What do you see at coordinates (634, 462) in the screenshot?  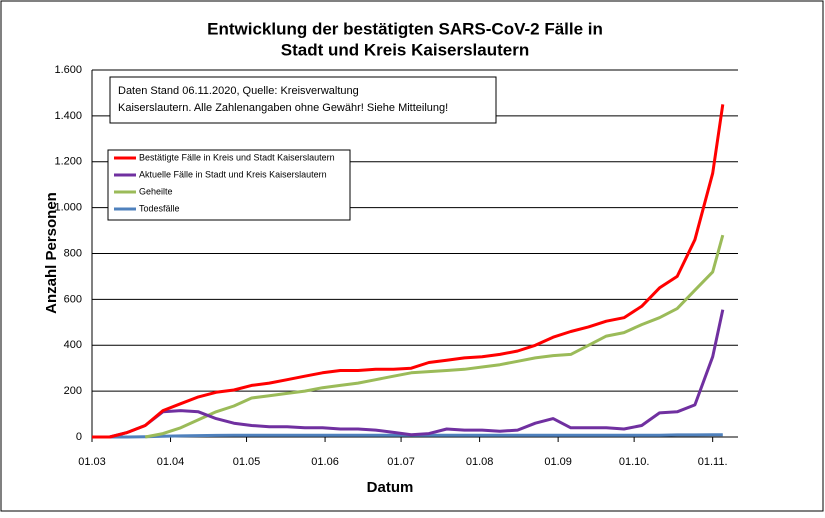 I see `x-tick-label: 01.10.` at bounding box center [634, 462].